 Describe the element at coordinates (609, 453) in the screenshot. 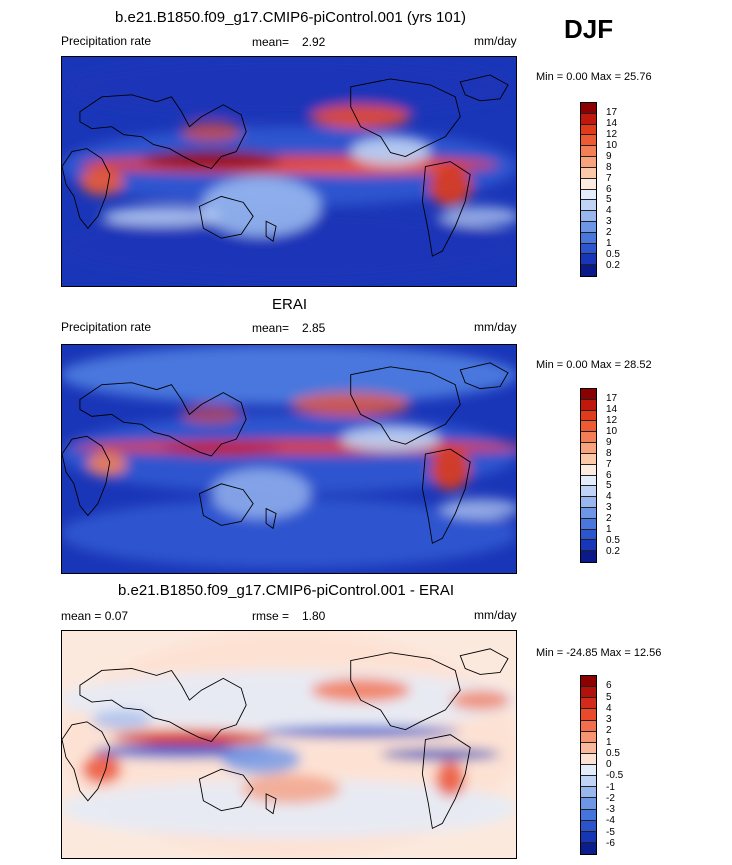

I see `colorbar-tick-label: 8` at that location.